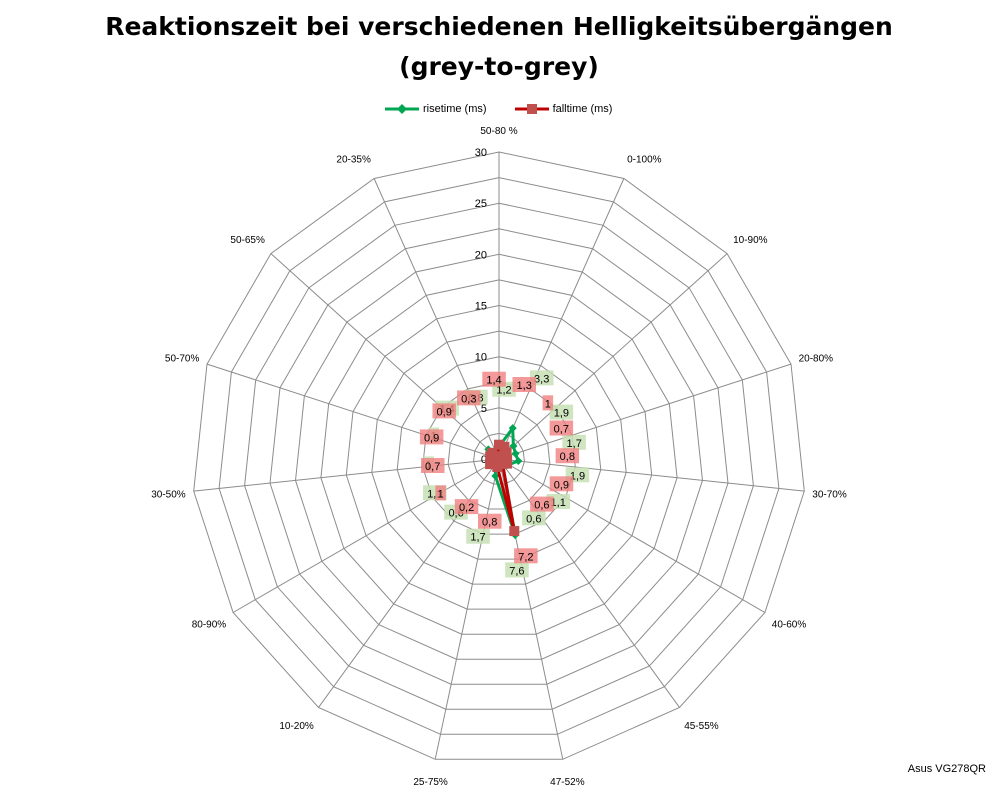 This screenshot has height=786, width=998. I want to click on category-label: 10-20%, so click(296, 726).